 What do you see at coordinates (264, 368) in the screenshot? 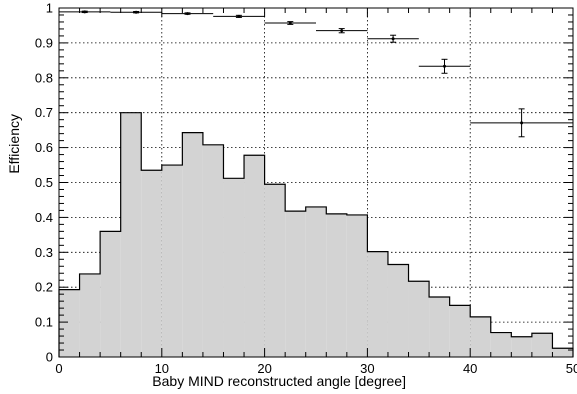
I see `x-tick-label: 20` at bounding box center [264, 368].